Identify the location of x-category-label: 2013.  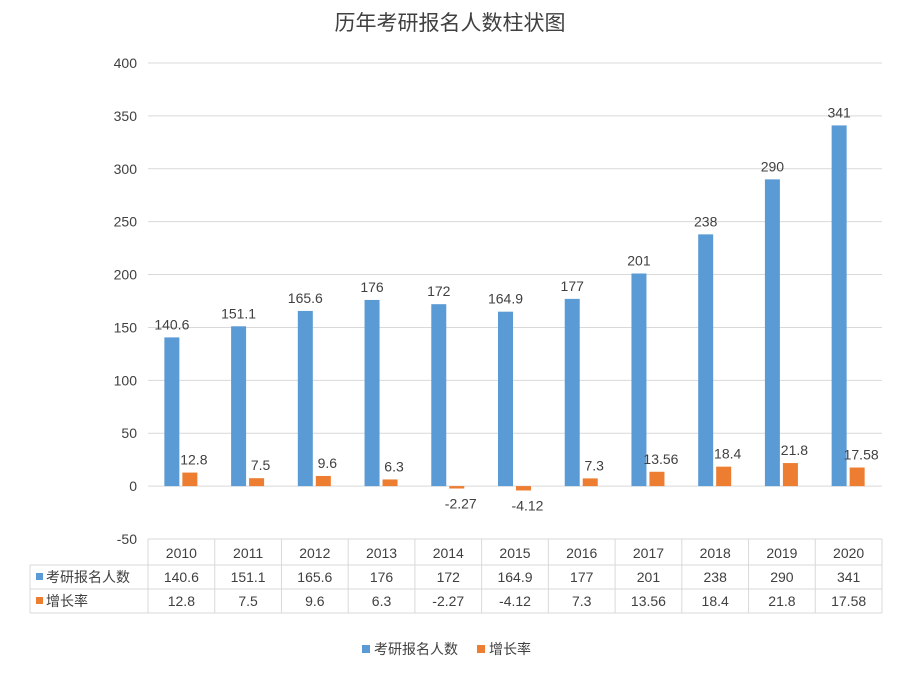
(381, 553).